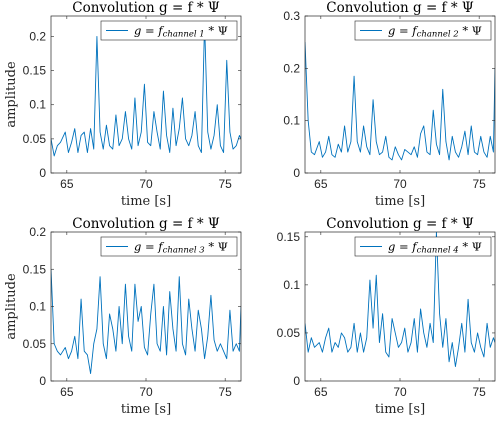 Image resolution: width=500 pixels, height=421 pixels. I want to click on legend-label: g = fchannel 1 * Ψ, so click(181, 32).